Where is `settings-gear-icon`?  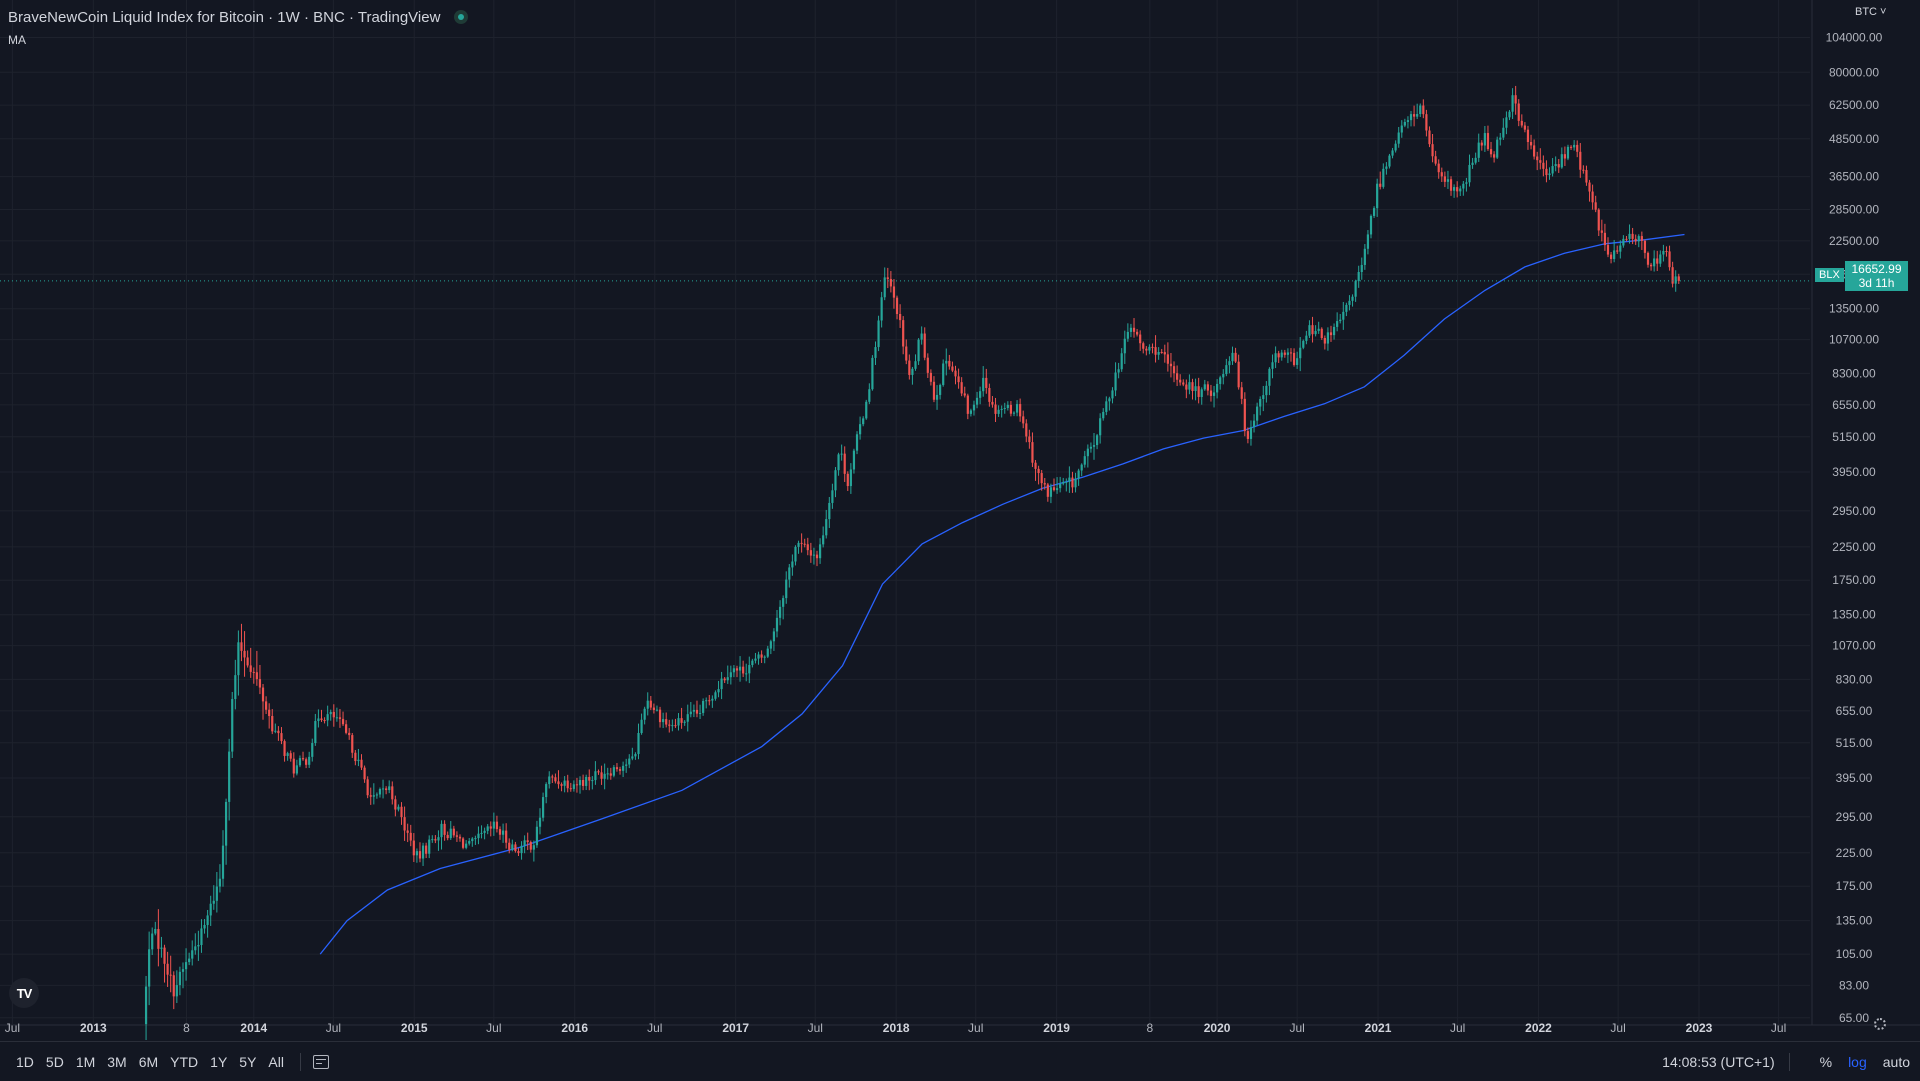
settings-gear-icon is located at coordinates (1880, 1024).